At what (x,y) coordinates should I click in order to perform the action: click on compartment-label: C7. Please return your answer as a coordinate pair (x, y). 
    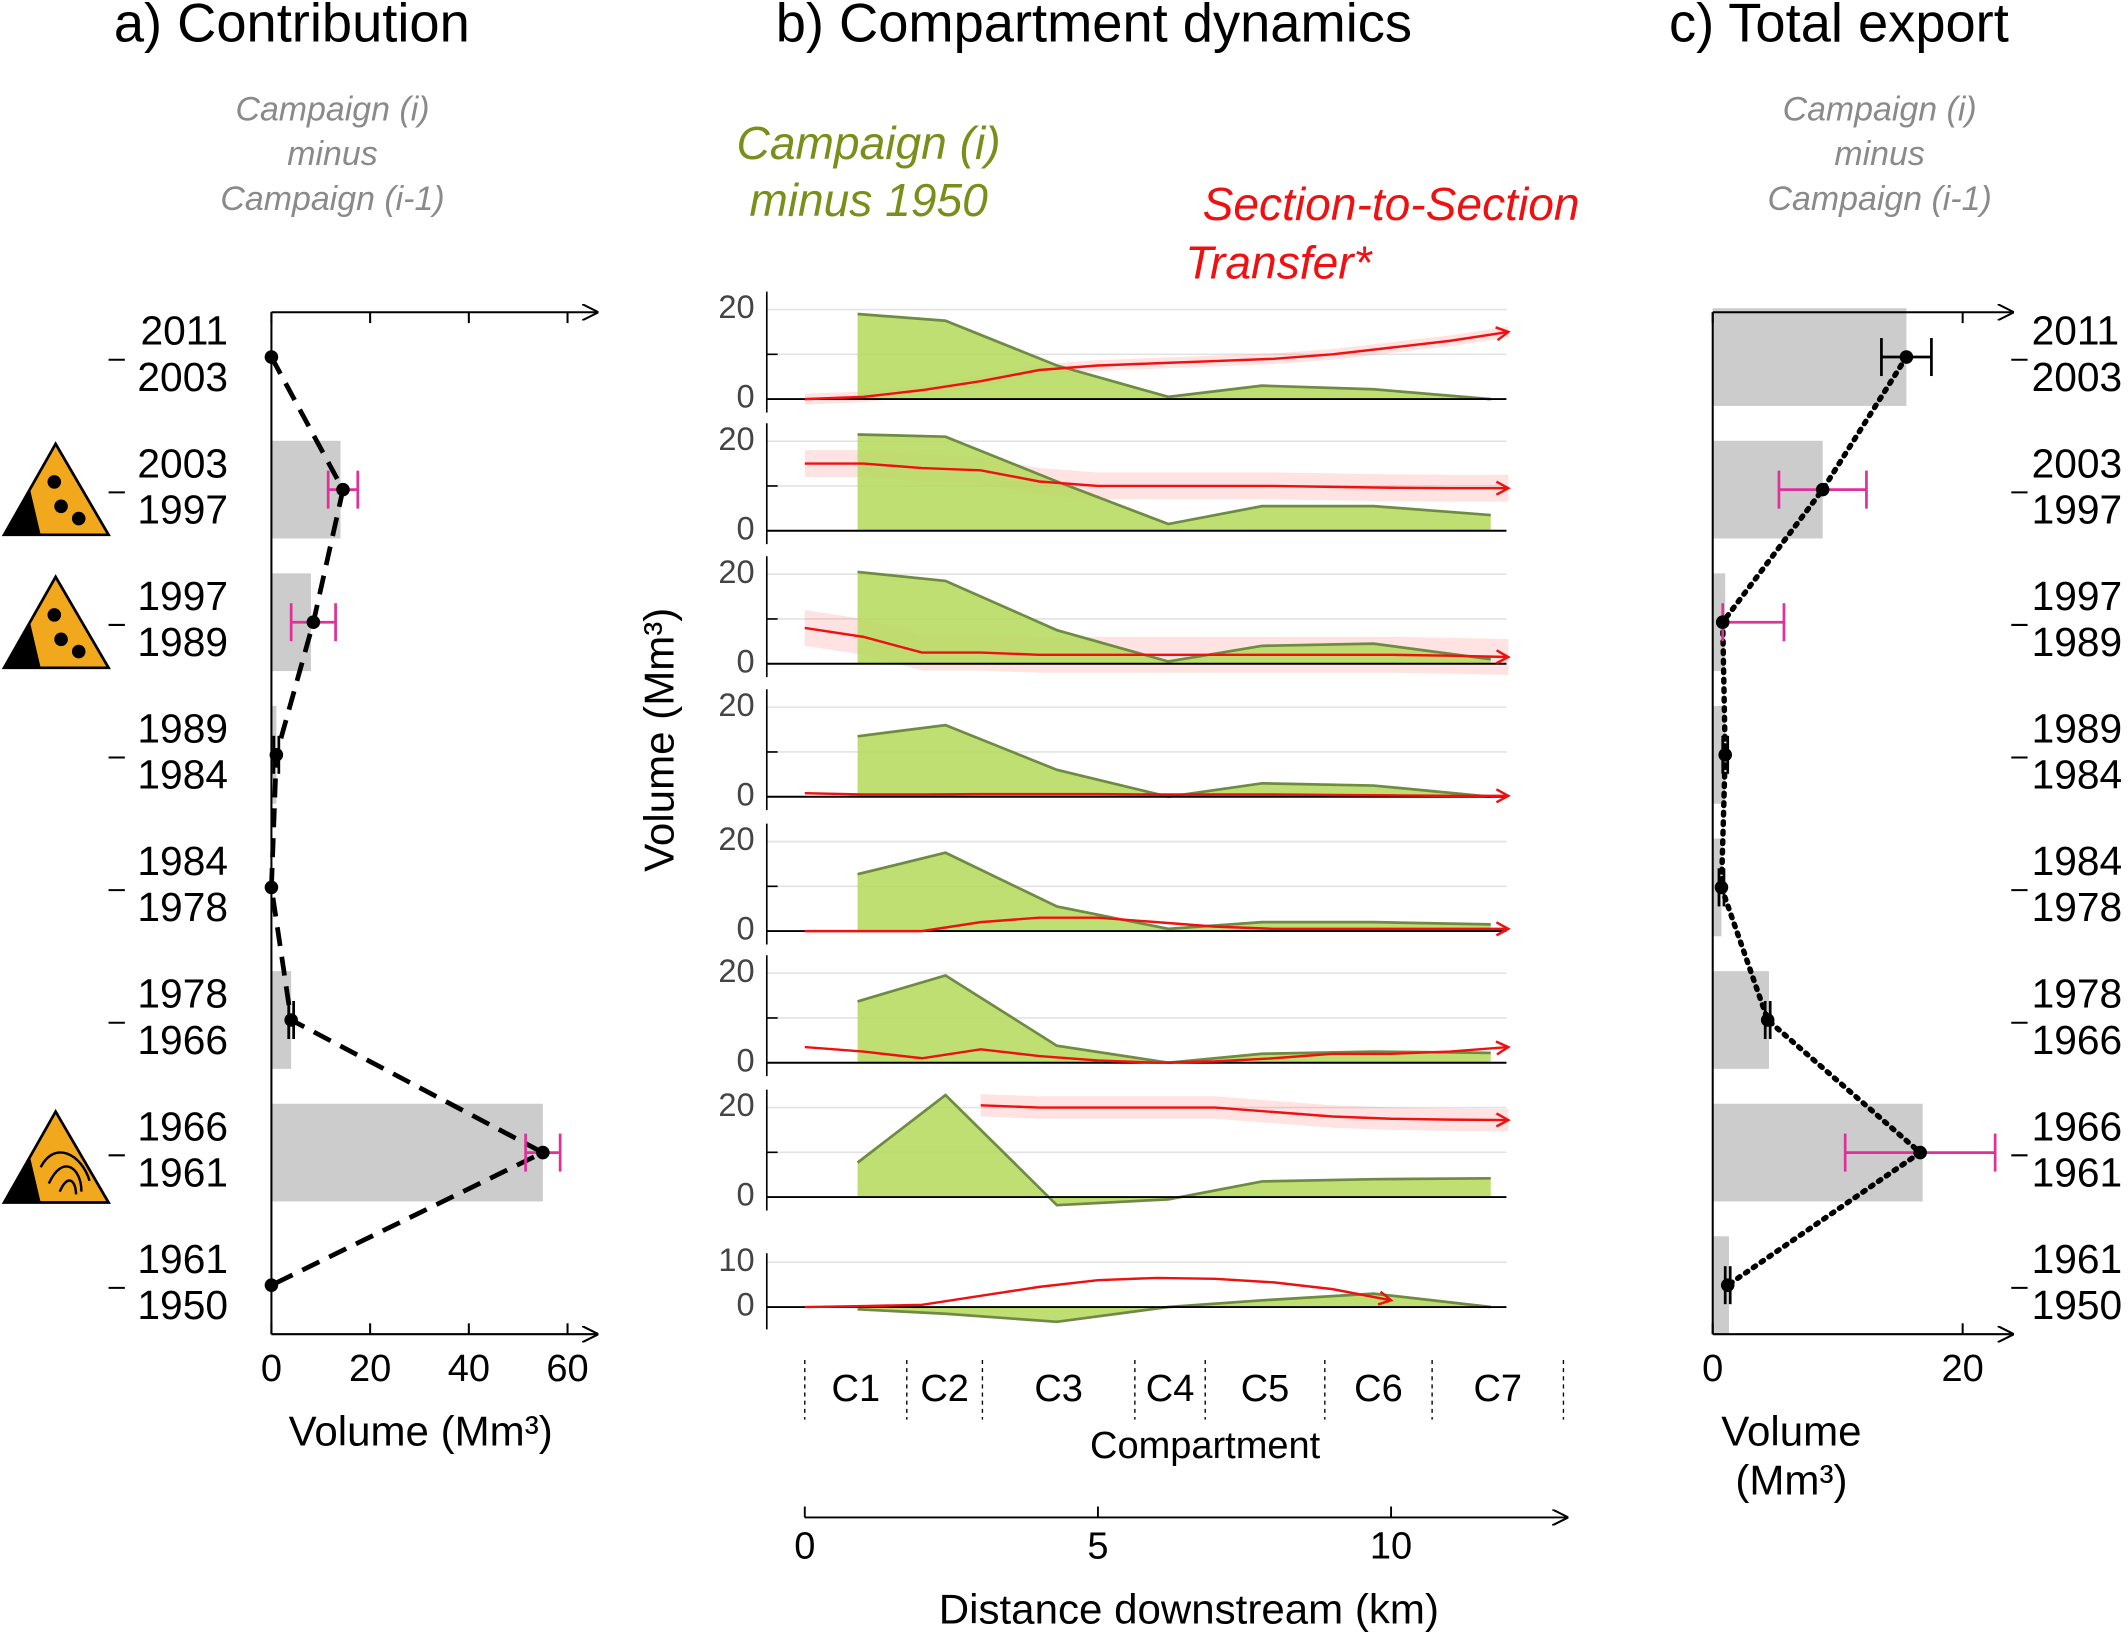
    Looking at the image, I should click on (1497, 1389).